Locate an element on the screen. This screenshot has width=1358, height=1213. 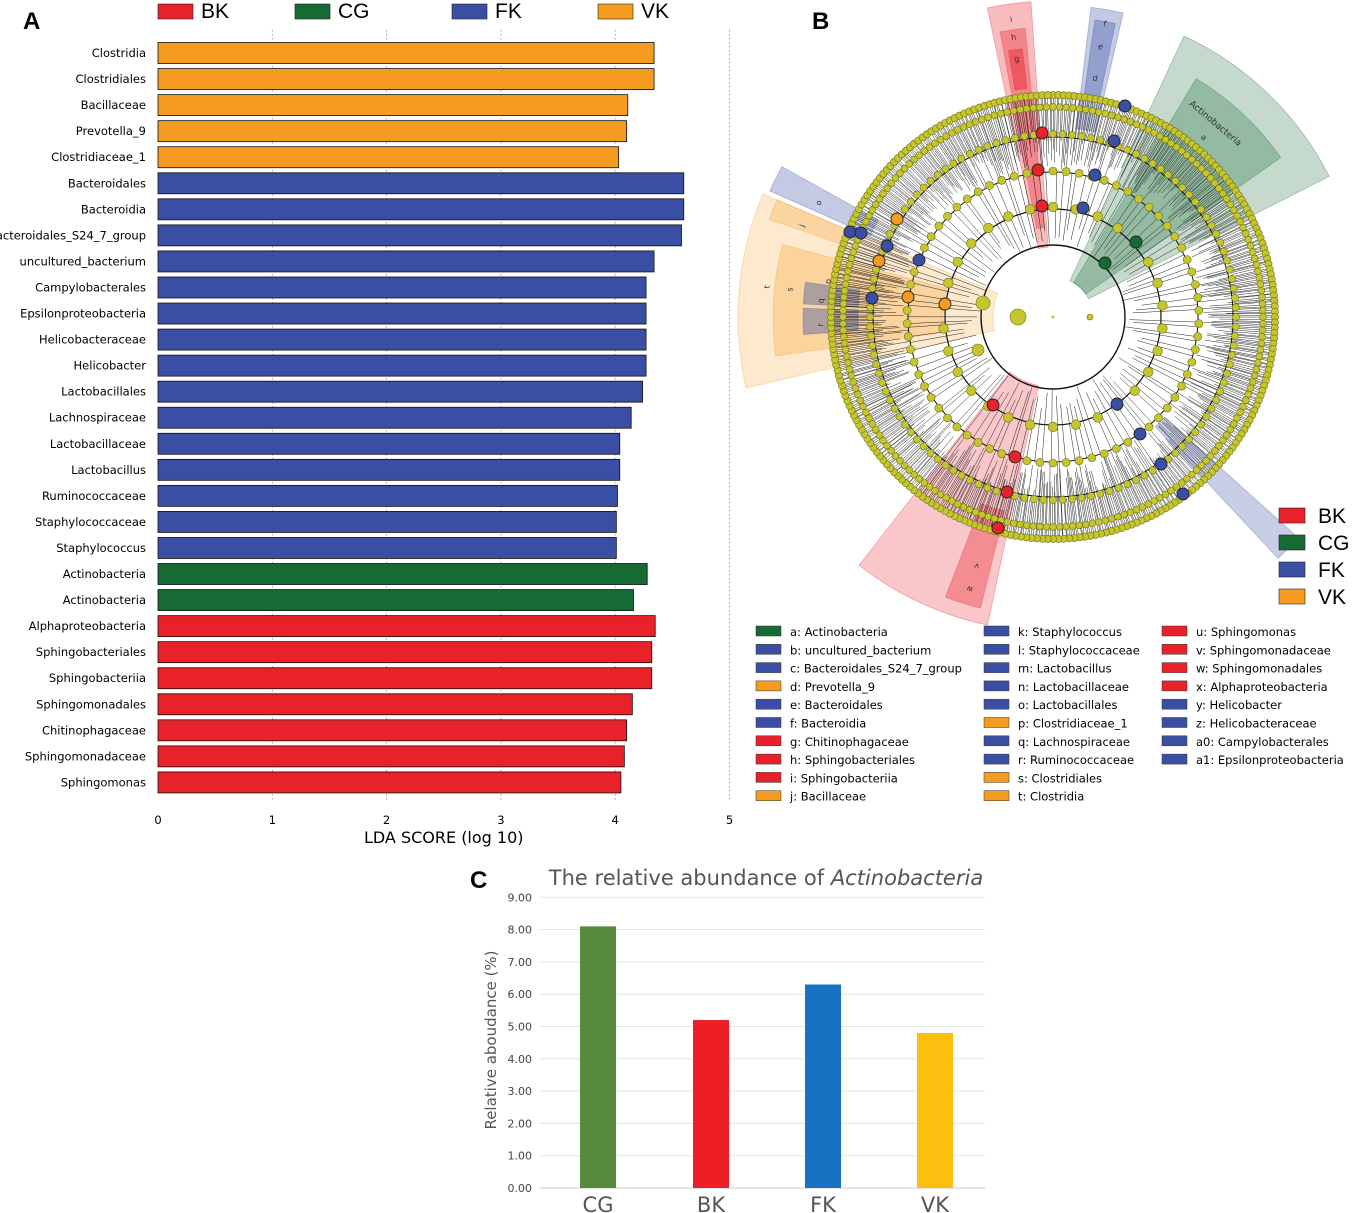
key-label: a0: Campylobacterales is located at coordinates (1262, 742).